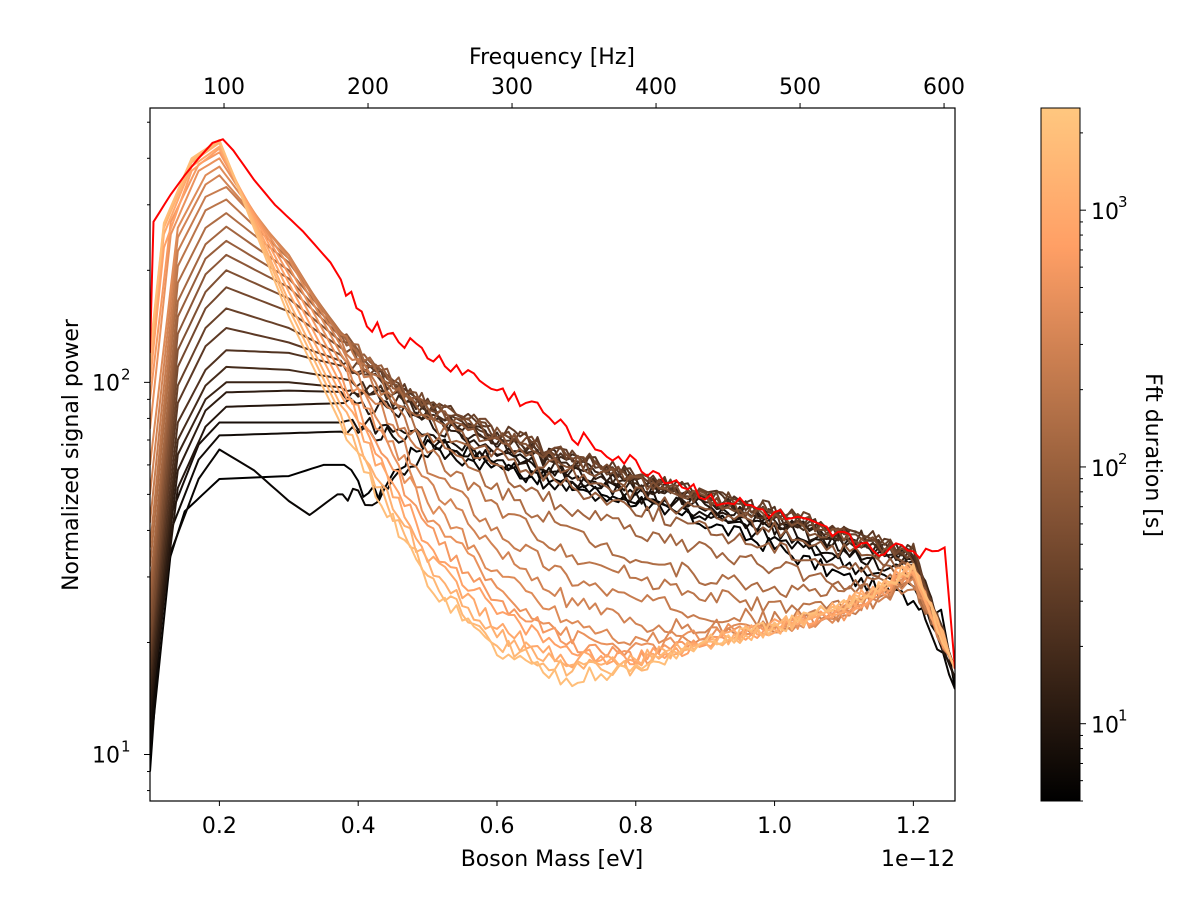  Describe the element at coordinates (635, 826) in the screenshot. I see `x-tick-label: 0.8` at that location.